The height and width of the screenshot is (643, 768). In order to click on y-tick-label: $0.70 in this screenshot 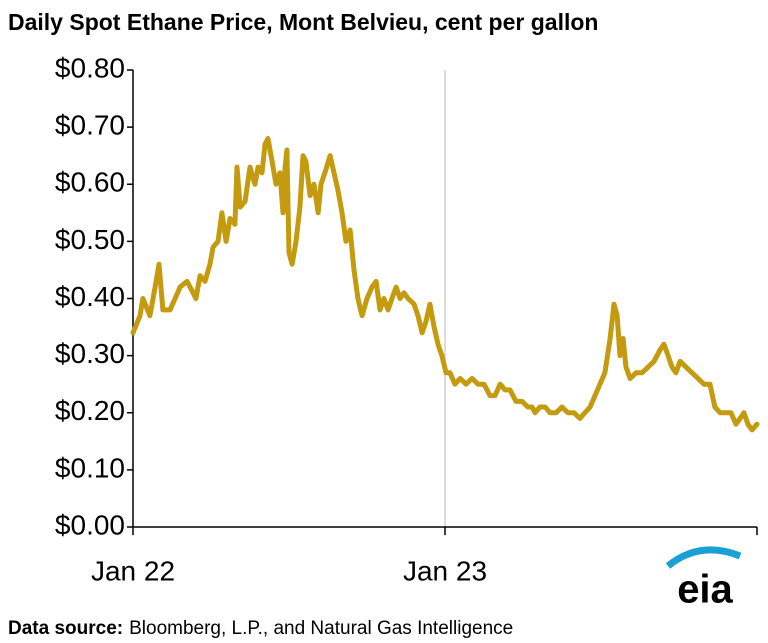, I will do `click(90, 125)`.